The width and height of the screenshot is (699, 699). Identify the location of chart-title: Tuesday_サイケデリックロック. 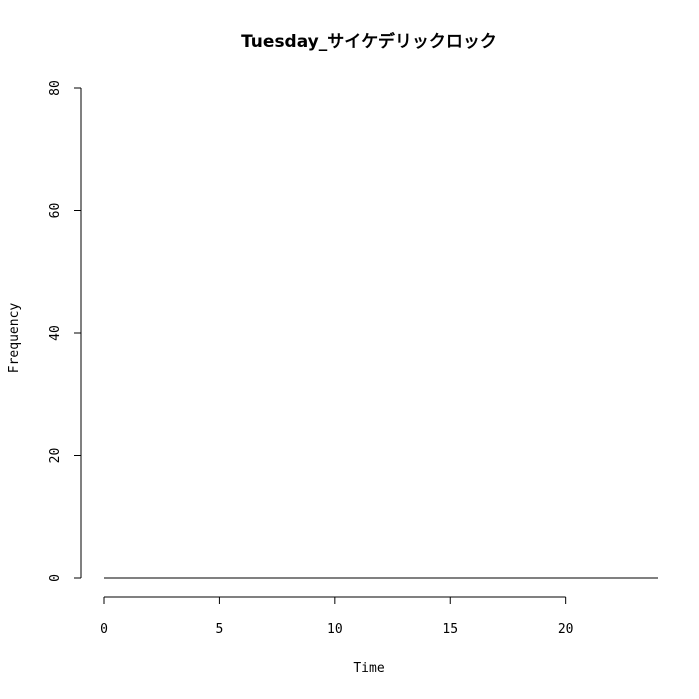
(369, 41).